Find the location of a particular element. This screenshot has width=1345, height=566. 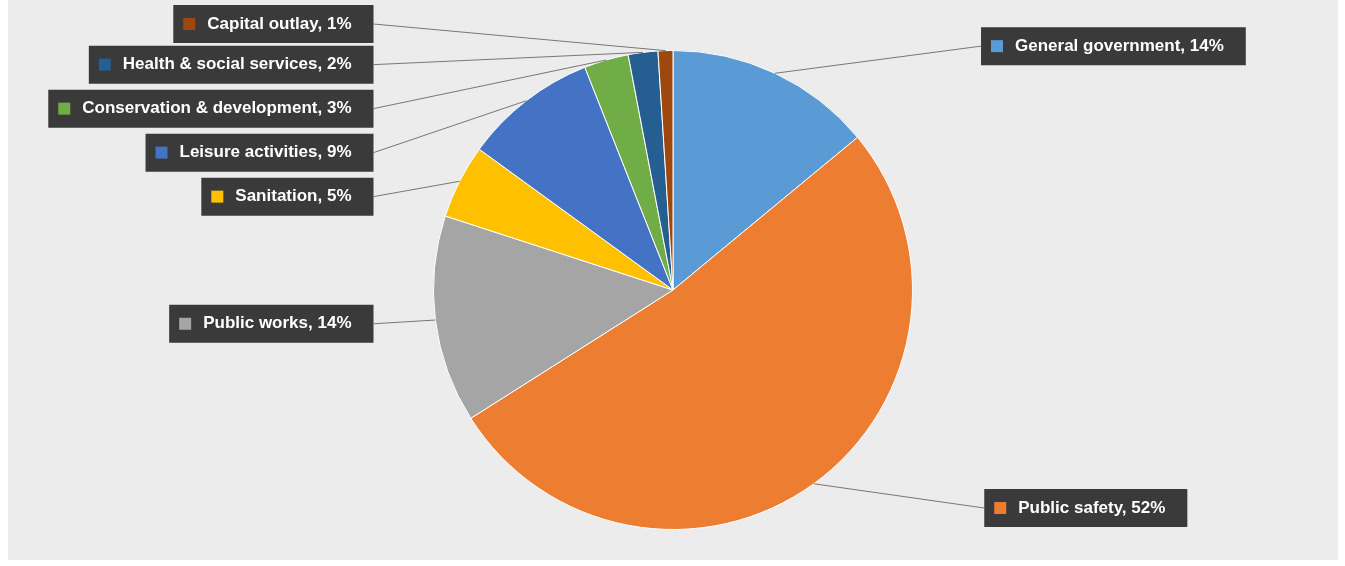

legend-label: Public safety, 52% is located at coordinates (1092, 507).